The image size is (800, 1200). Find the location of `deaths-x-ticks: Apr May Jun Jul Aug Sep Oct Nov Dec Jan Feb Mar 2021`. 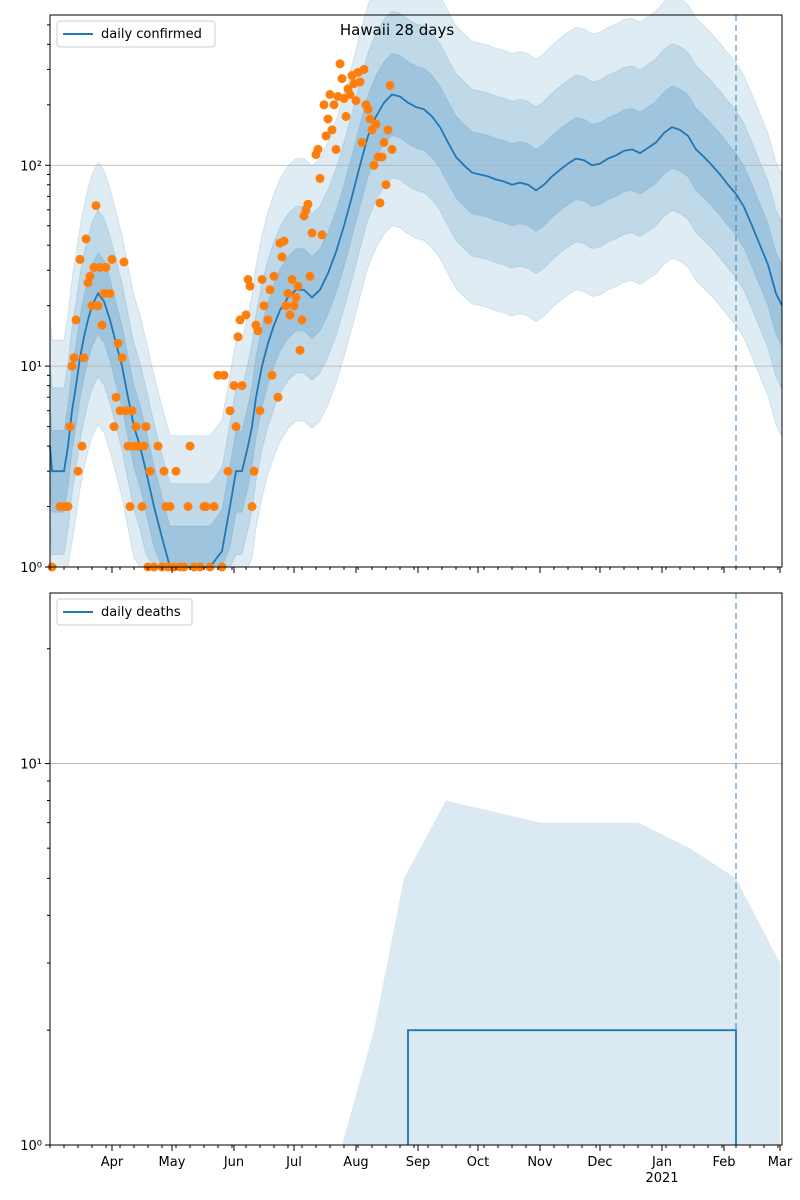

deaths-x-ticks: Apr May Jun Jul Aug Sep Oct Nov Dec Jan Feb Mar 2021 is located at coordinates (421, 1165).